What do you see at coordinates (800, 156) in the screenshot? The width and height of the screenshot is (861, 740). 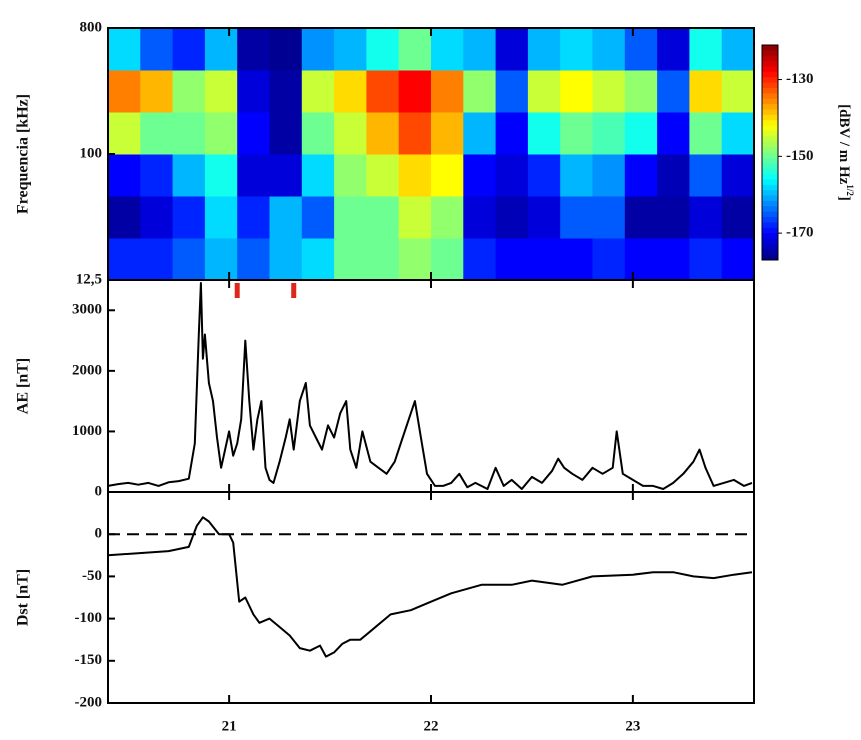 I see `colorbar-tick-label: -150` at bounding box center [800, 156].